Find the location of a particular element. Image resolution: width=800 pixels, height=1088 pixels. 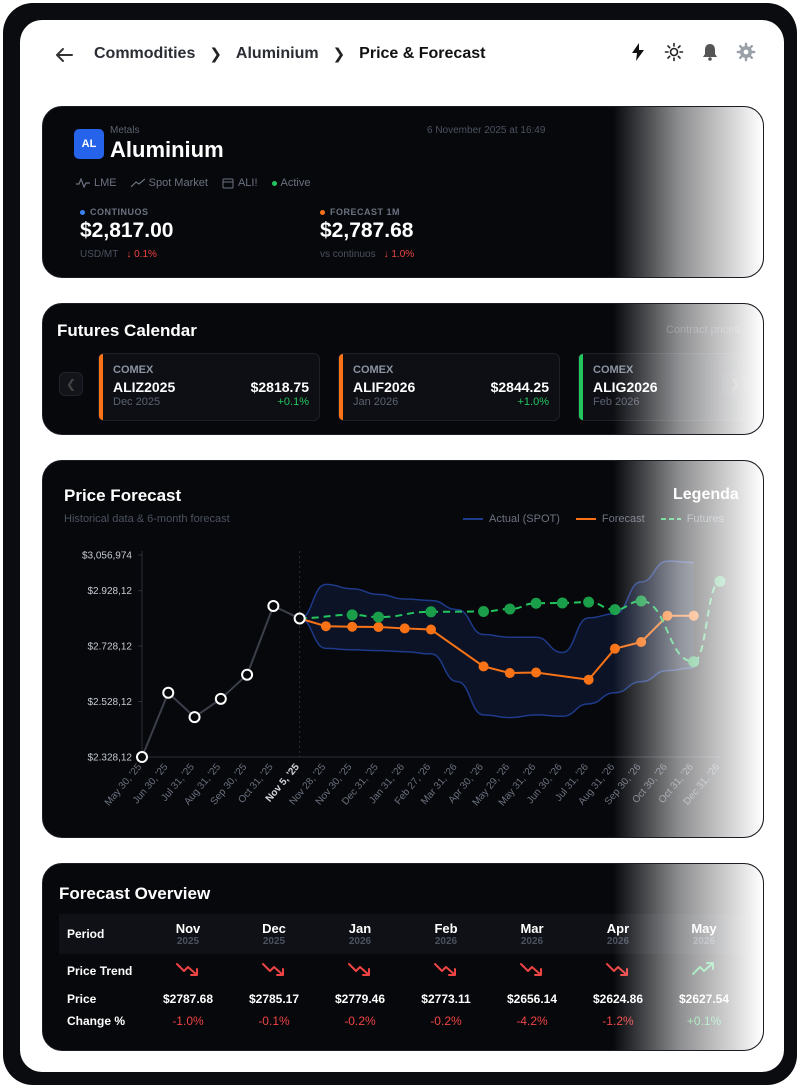

futures-note: Contract prices is located at coordinates (703, 330).